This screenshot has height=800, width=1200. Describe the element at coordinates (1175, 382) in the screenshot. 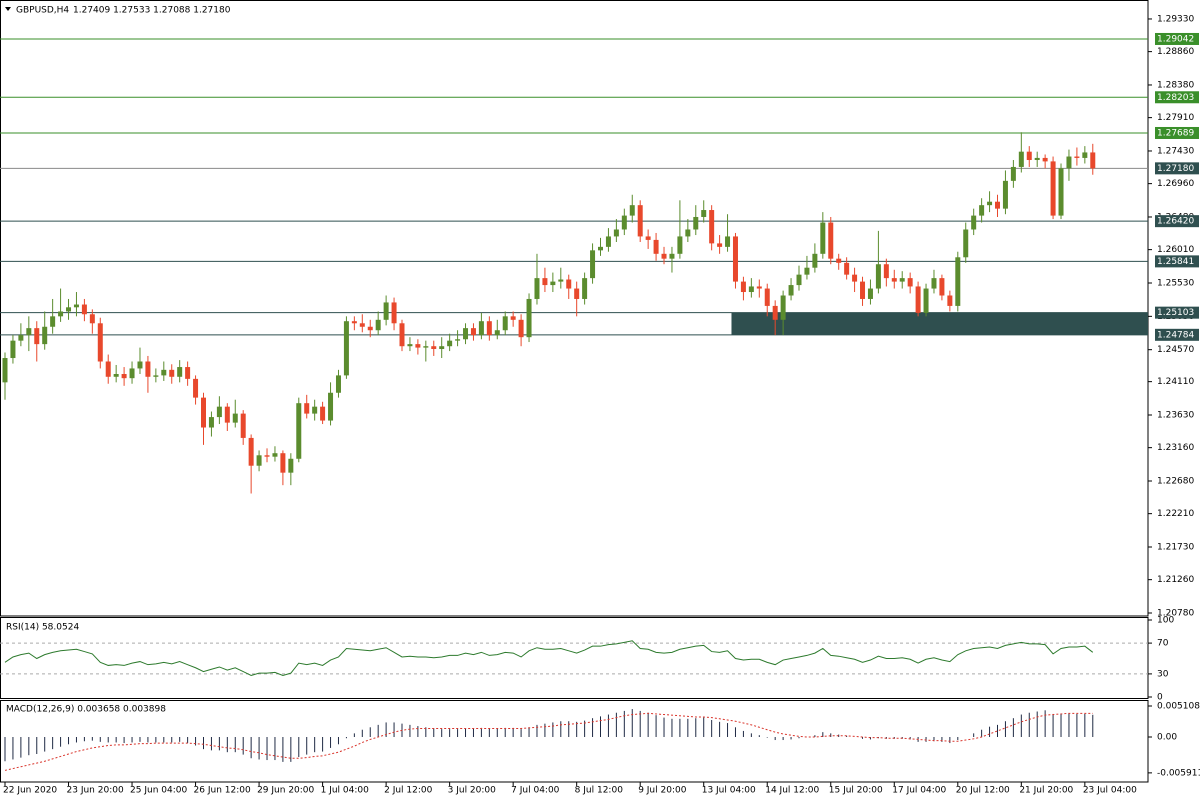

I see `y-tick-label: 1.24110` at that location.